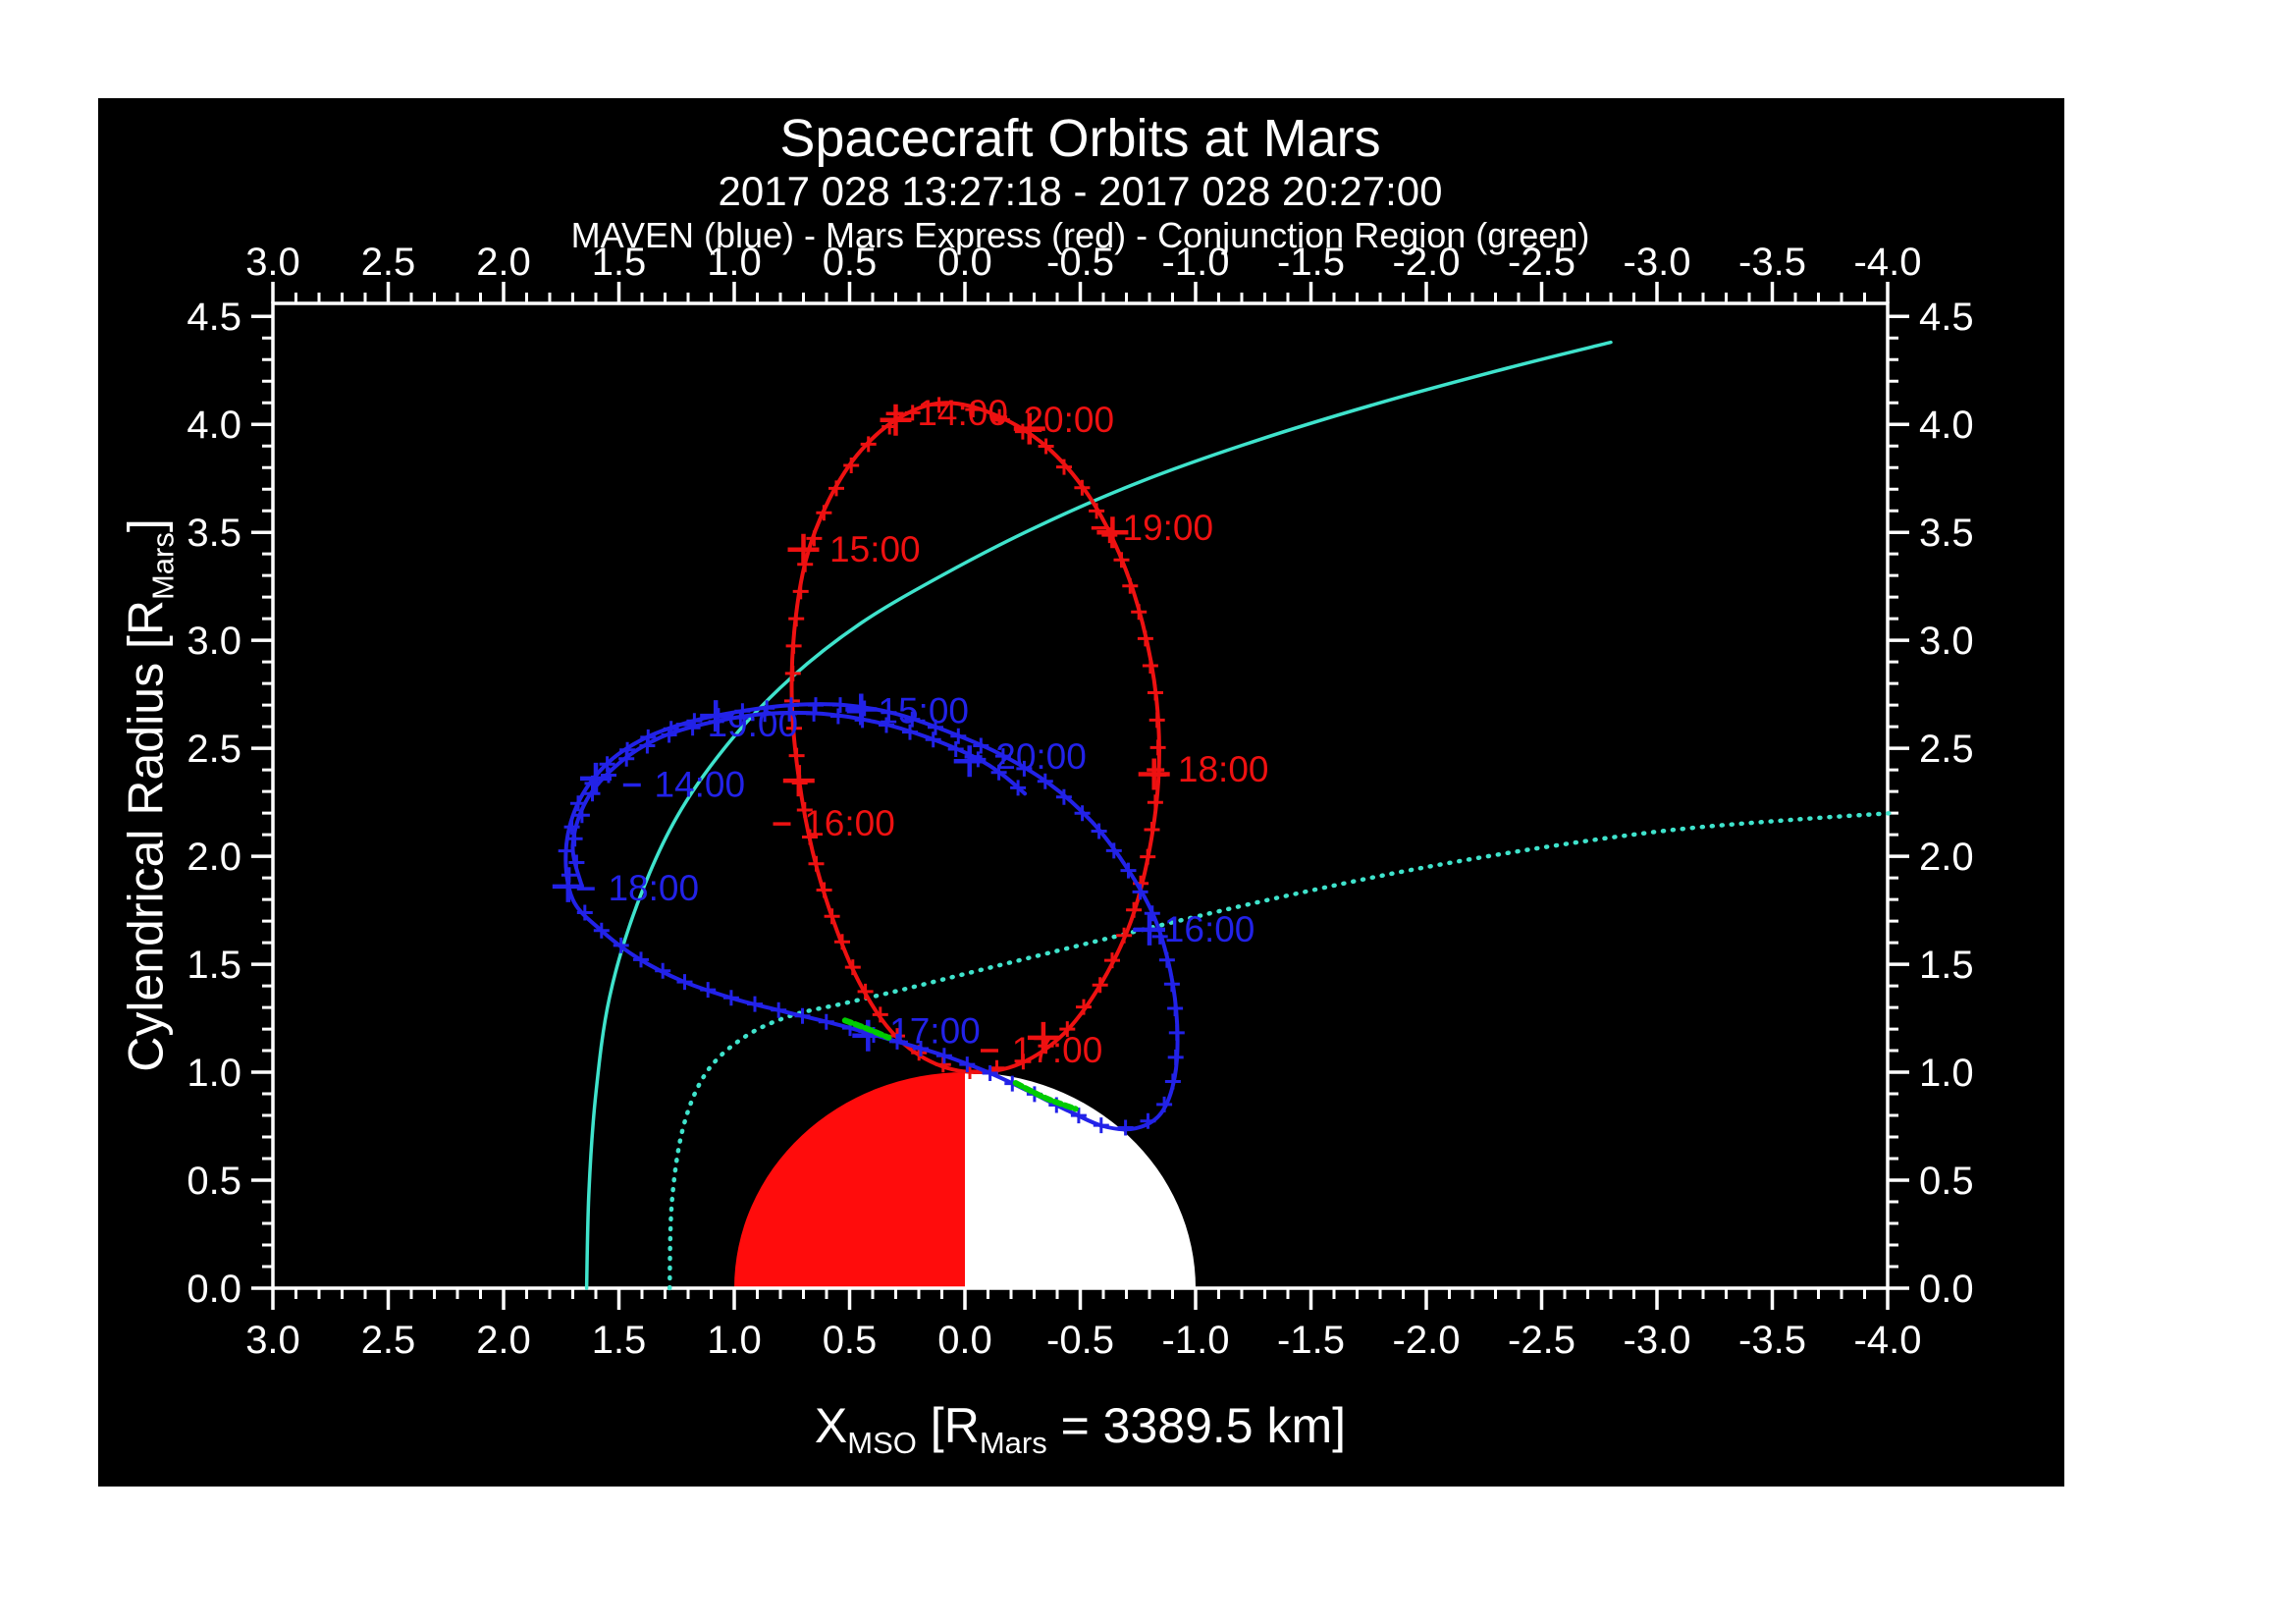 This screenshot has height=1623, width=2296. What do you see at coordinates (1196, 1340) in the screenshot?
I see `x-axis-tick-label-bottom: -1.0` at bounding box center [1196, 1340].